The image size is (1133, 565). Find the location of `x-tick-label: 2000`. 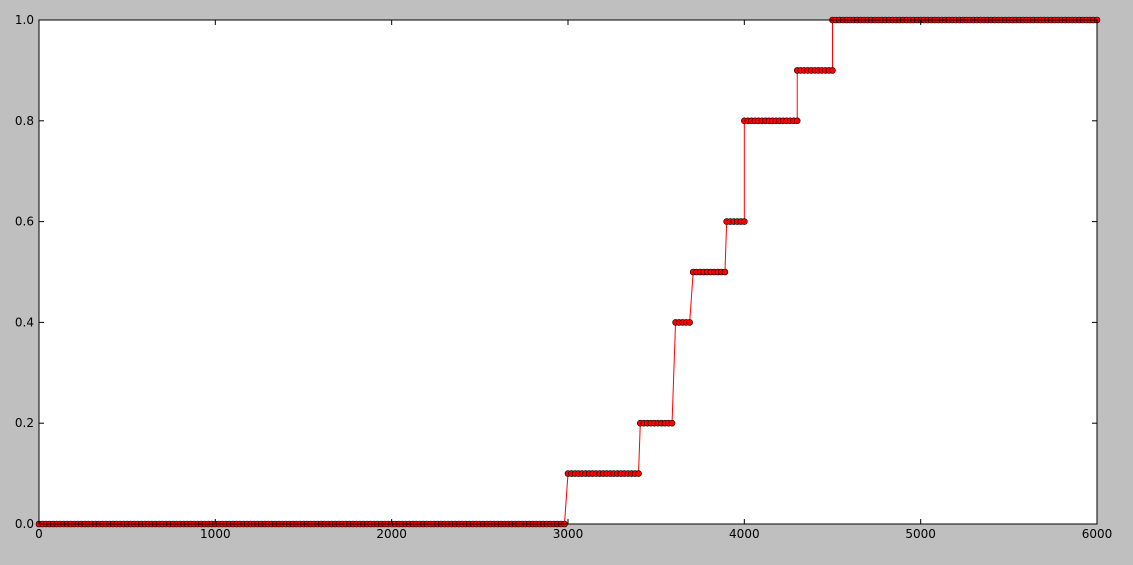

x-tick-label: 2000 is located at coordinates (391, 534).